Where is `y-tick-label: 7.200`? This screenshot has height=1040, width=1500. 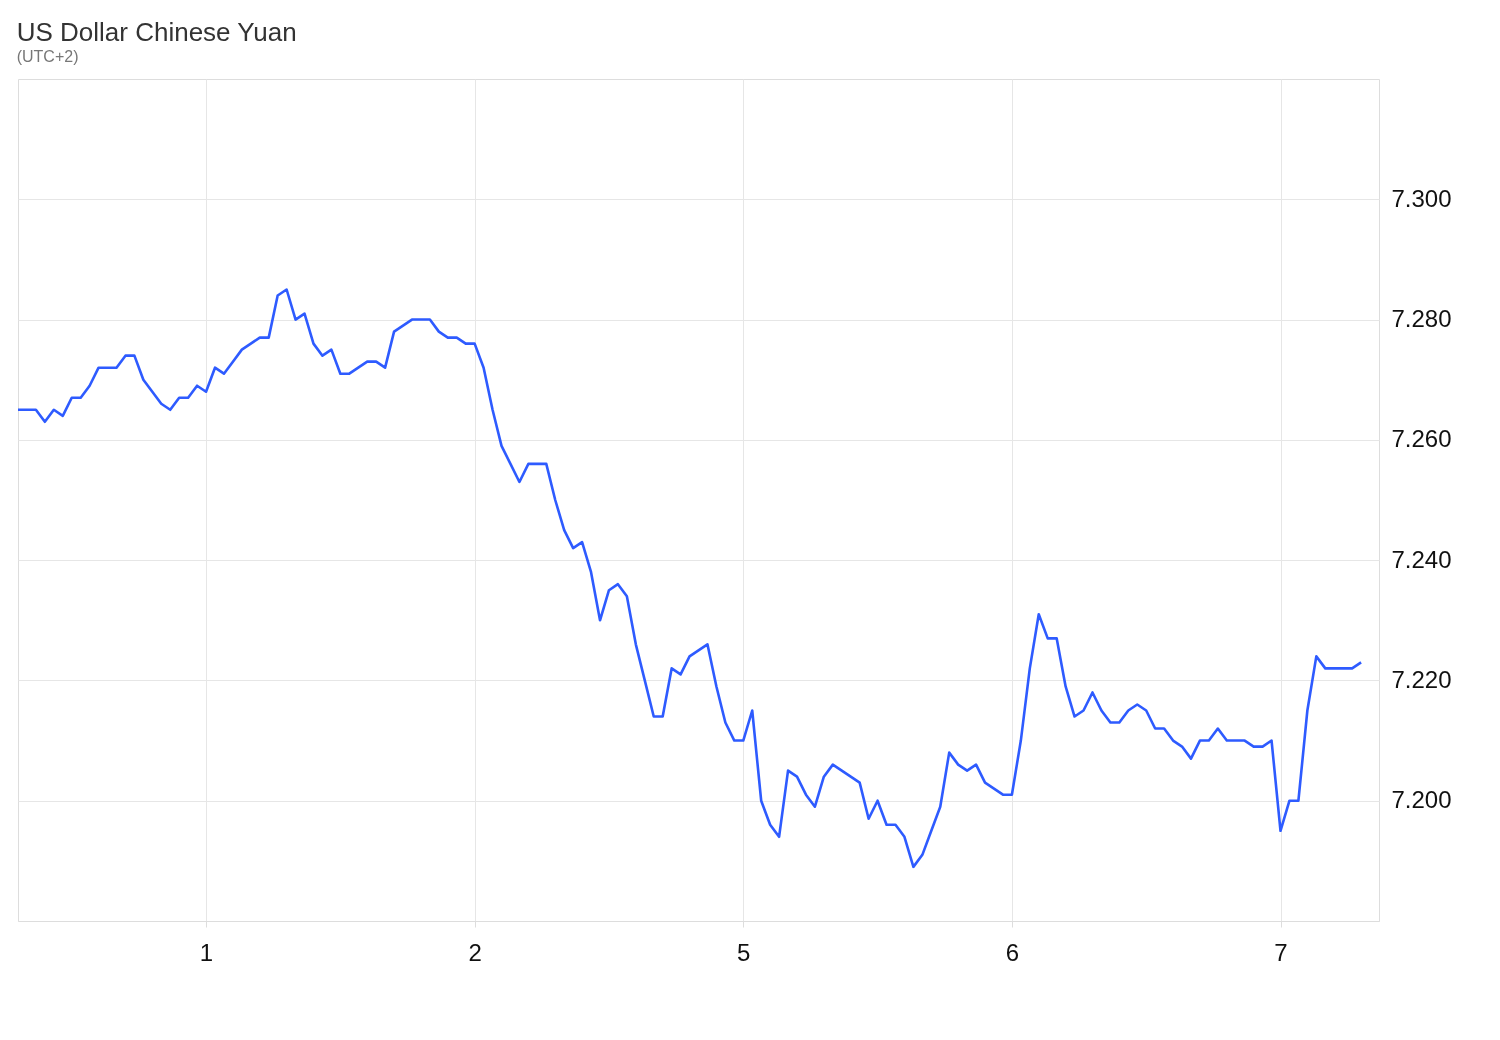 y-tick-label: 7.200 is located at coordinates (1421, 800).